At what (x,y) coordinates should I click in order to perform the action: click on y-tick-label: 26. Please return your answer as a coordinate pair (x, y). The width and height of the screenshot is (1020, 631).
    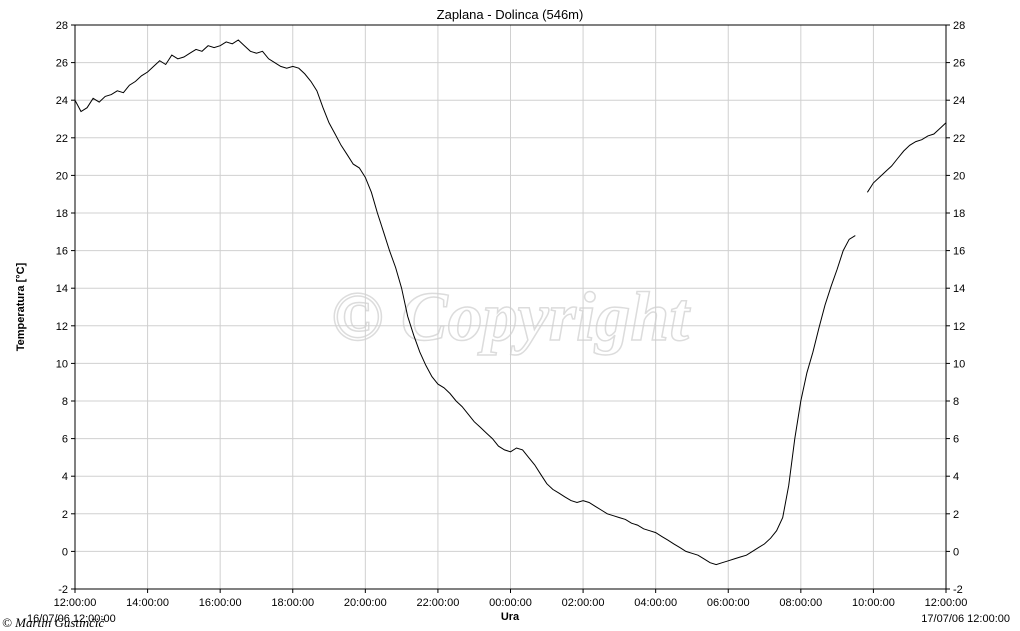
    Looking at the image, I should click on (62, 64).